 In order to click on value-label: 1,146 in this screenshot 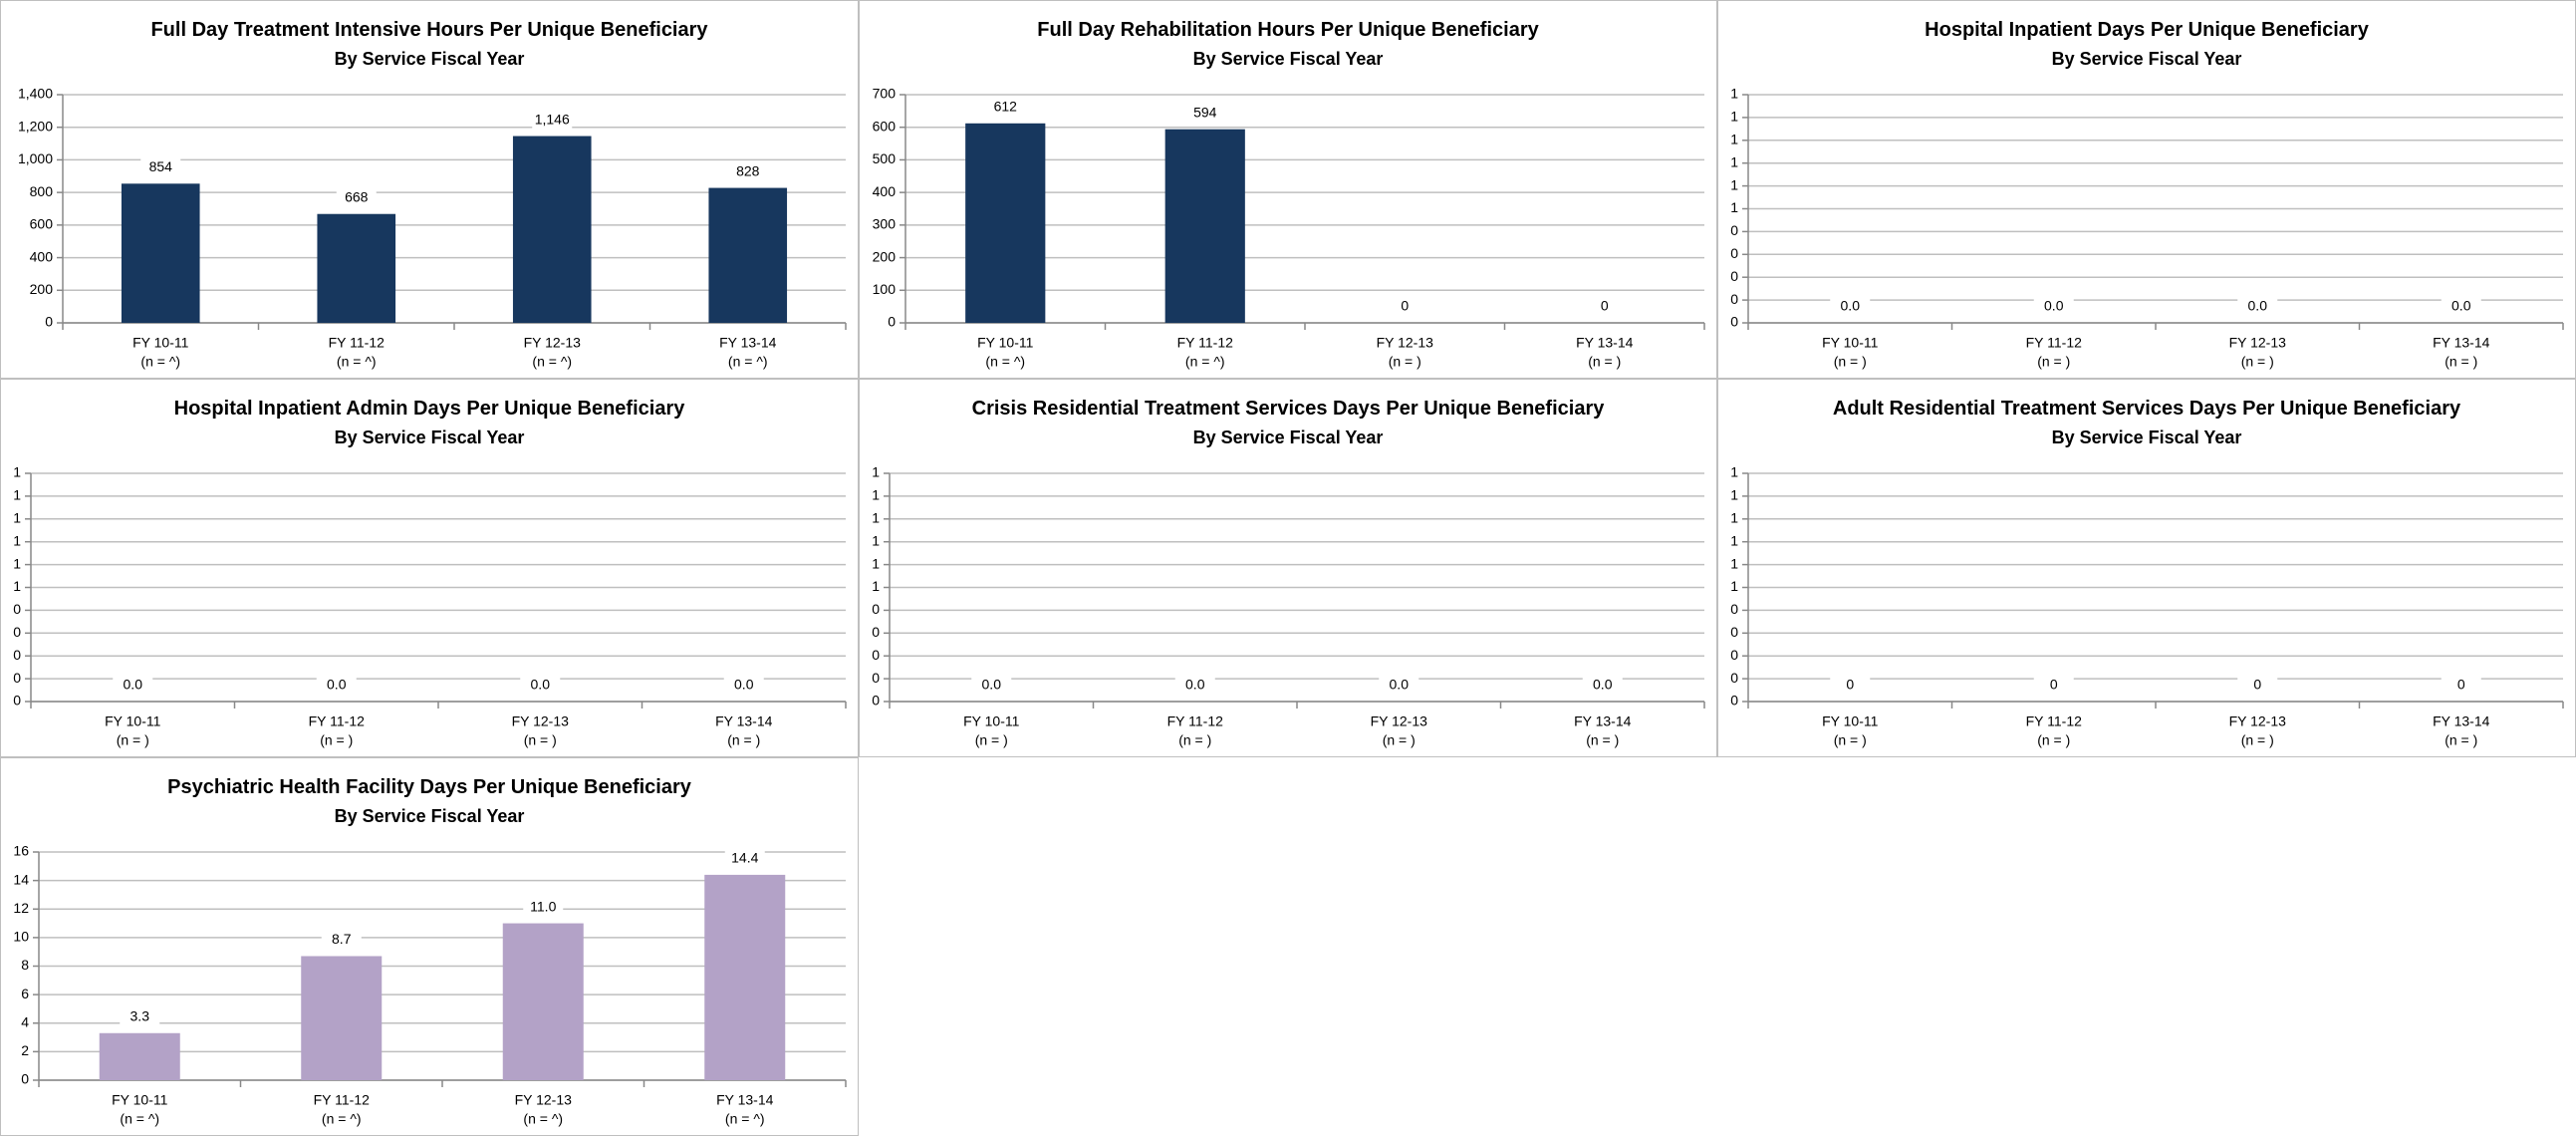, I will do `click(552, 119)`.